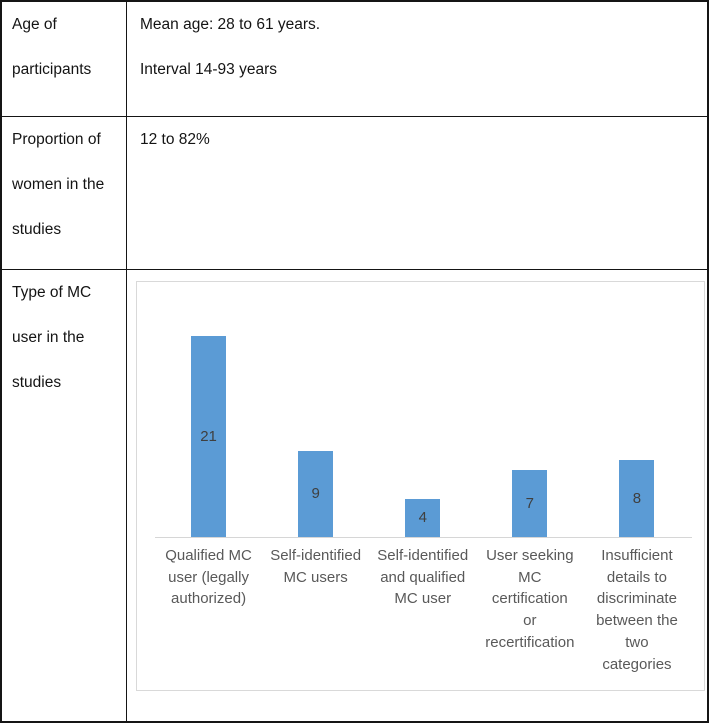 Image resolution: width=709 pixels, height=723 pixels. I want to click on category-label-line: MC, so click(530, 577).